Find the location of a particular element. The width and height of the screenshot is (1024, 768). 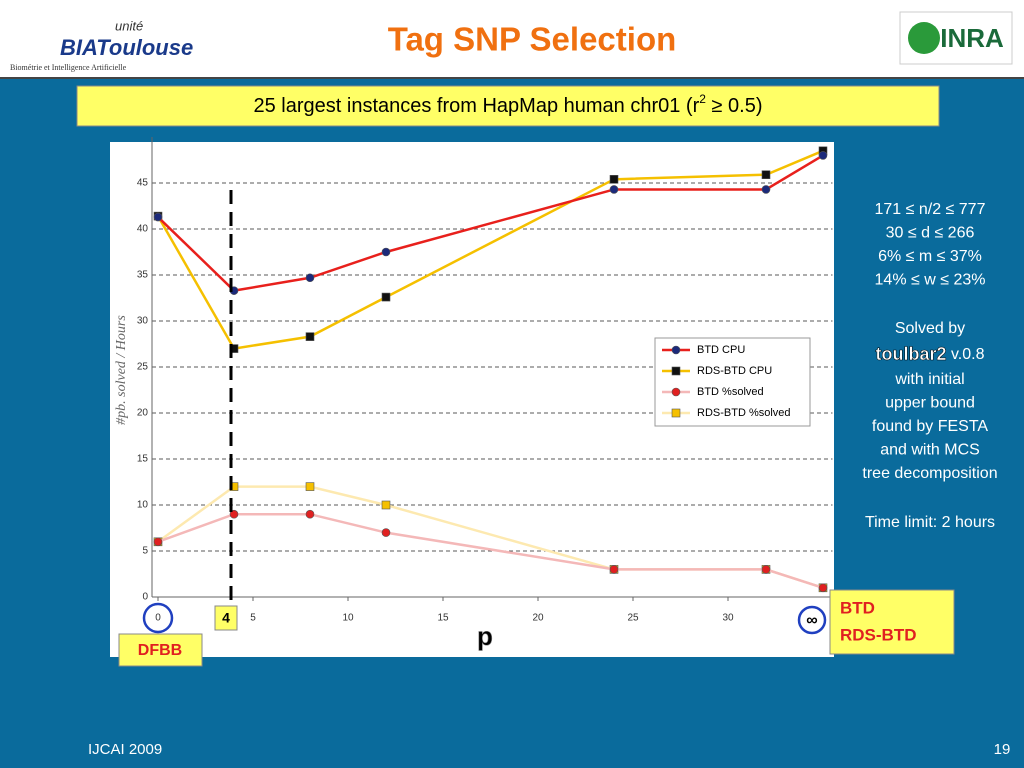

subtitle-text: ≥ 0.5) is located at coordinates (734, 106).